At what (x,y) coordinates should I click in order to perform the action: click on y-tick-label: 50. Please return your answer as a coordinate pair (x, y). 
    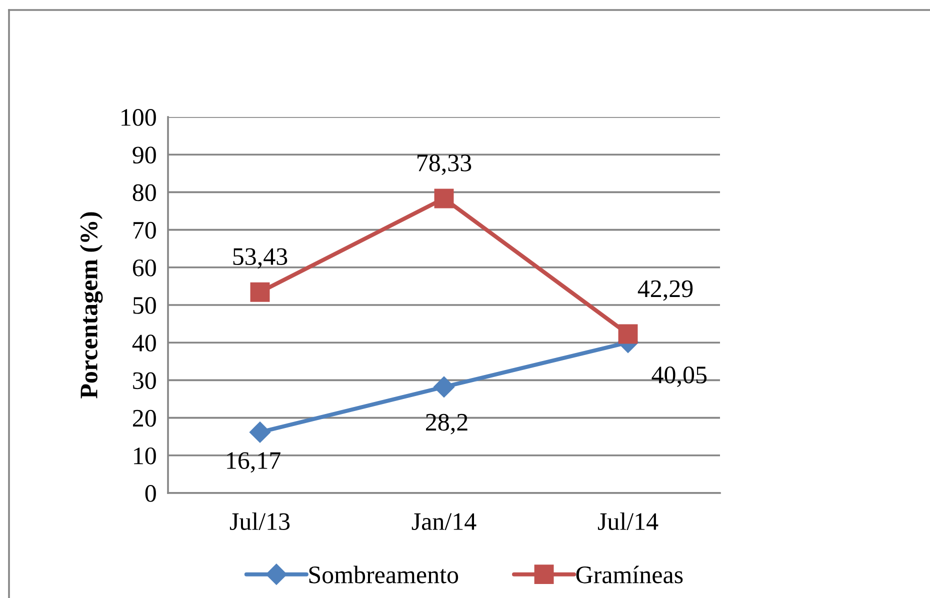
    Looking at the image, I should click on (144, 305).